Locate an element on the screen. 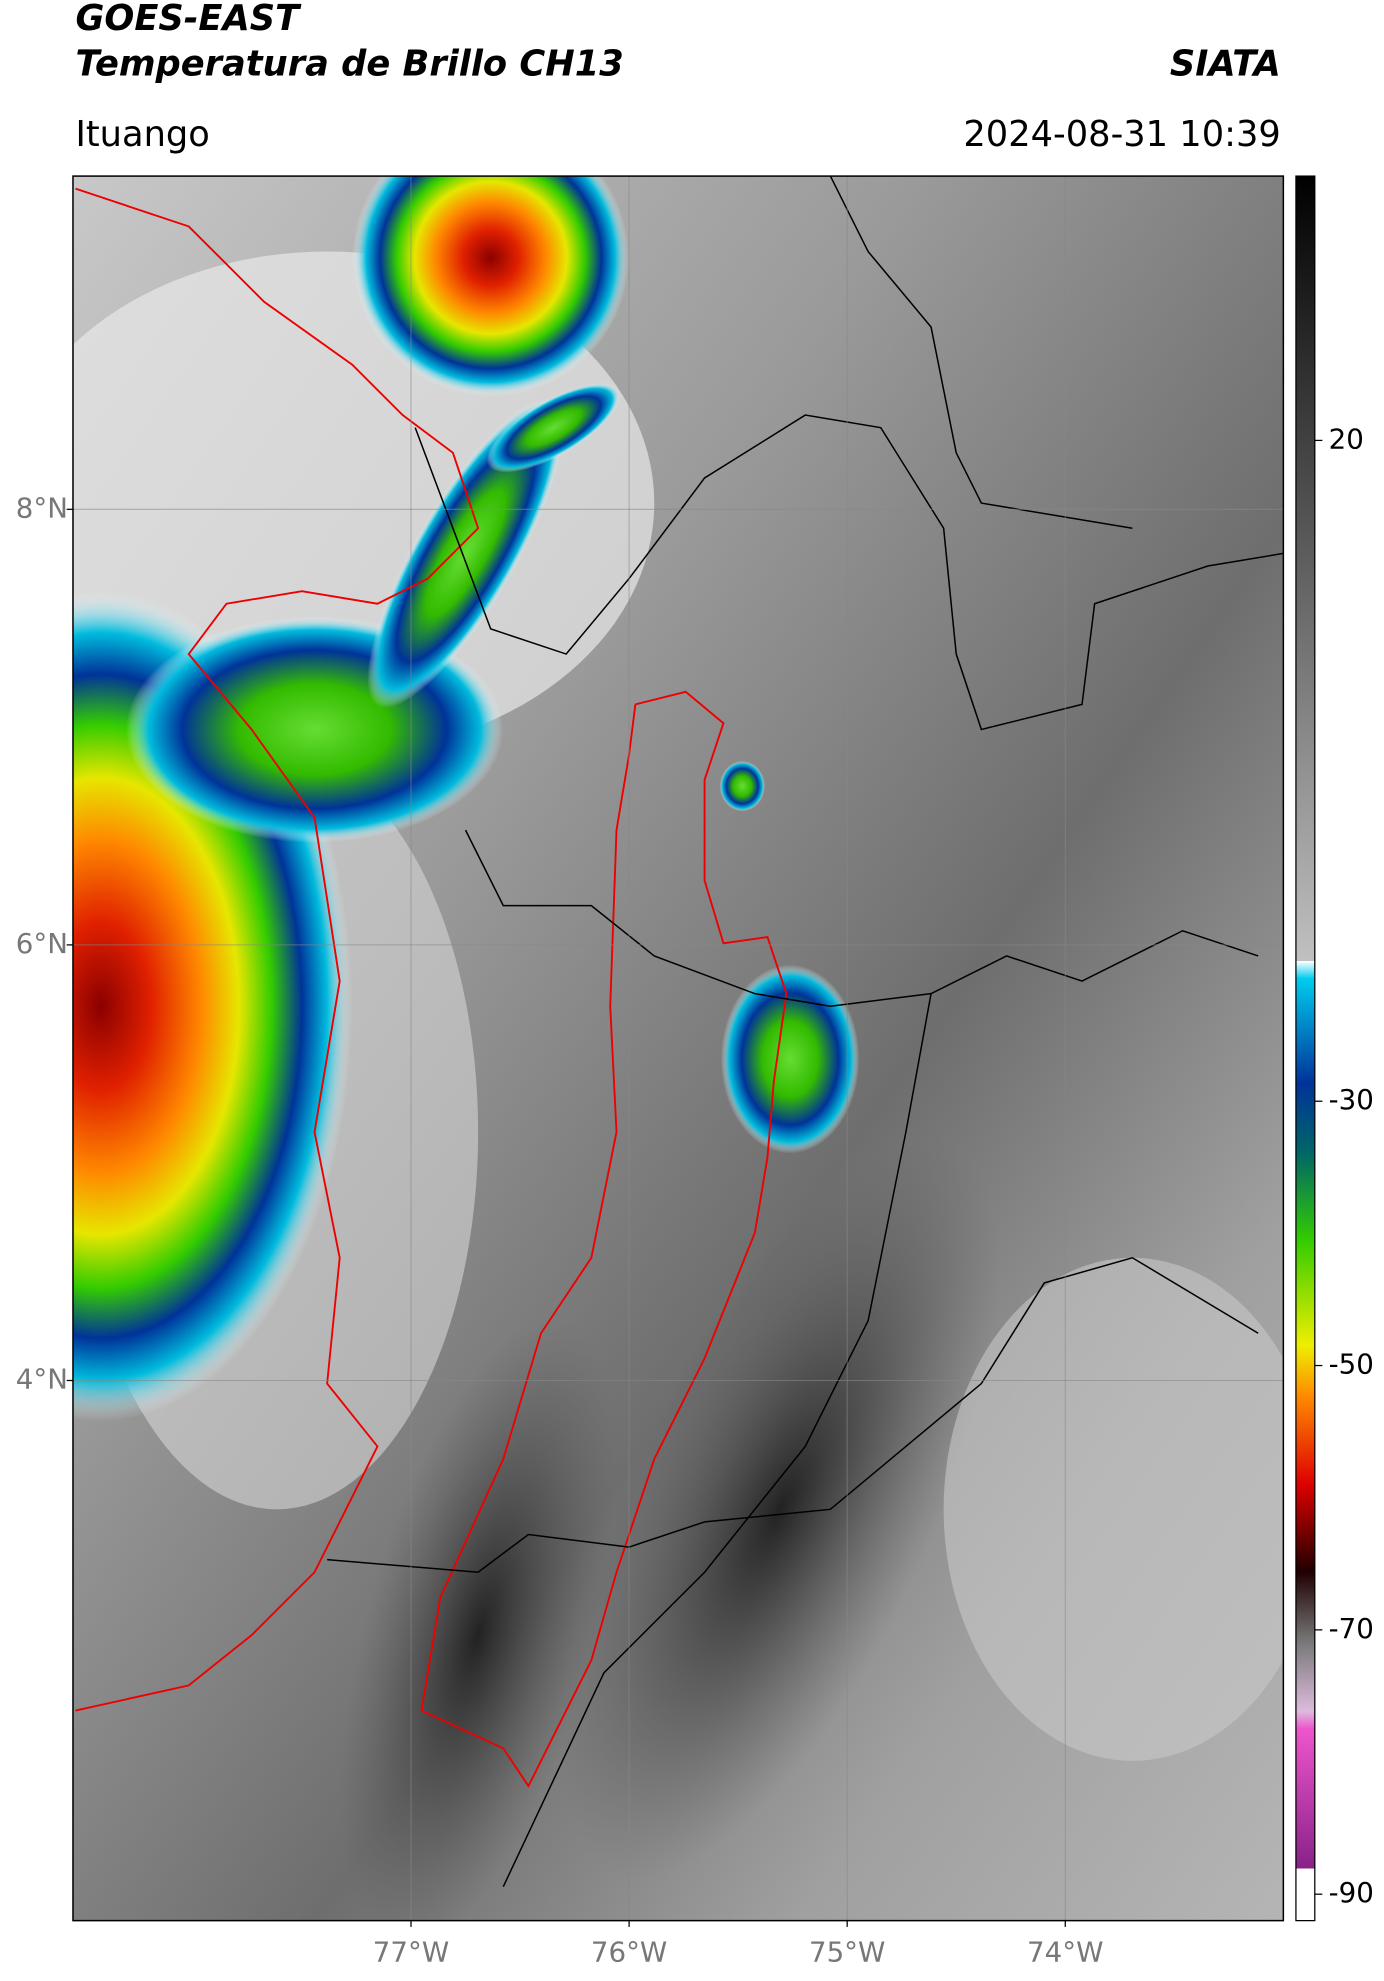 This screenshot has width=1384, height=1981. lat-tick-label: 4°N is located at coordinates (42, 1378).